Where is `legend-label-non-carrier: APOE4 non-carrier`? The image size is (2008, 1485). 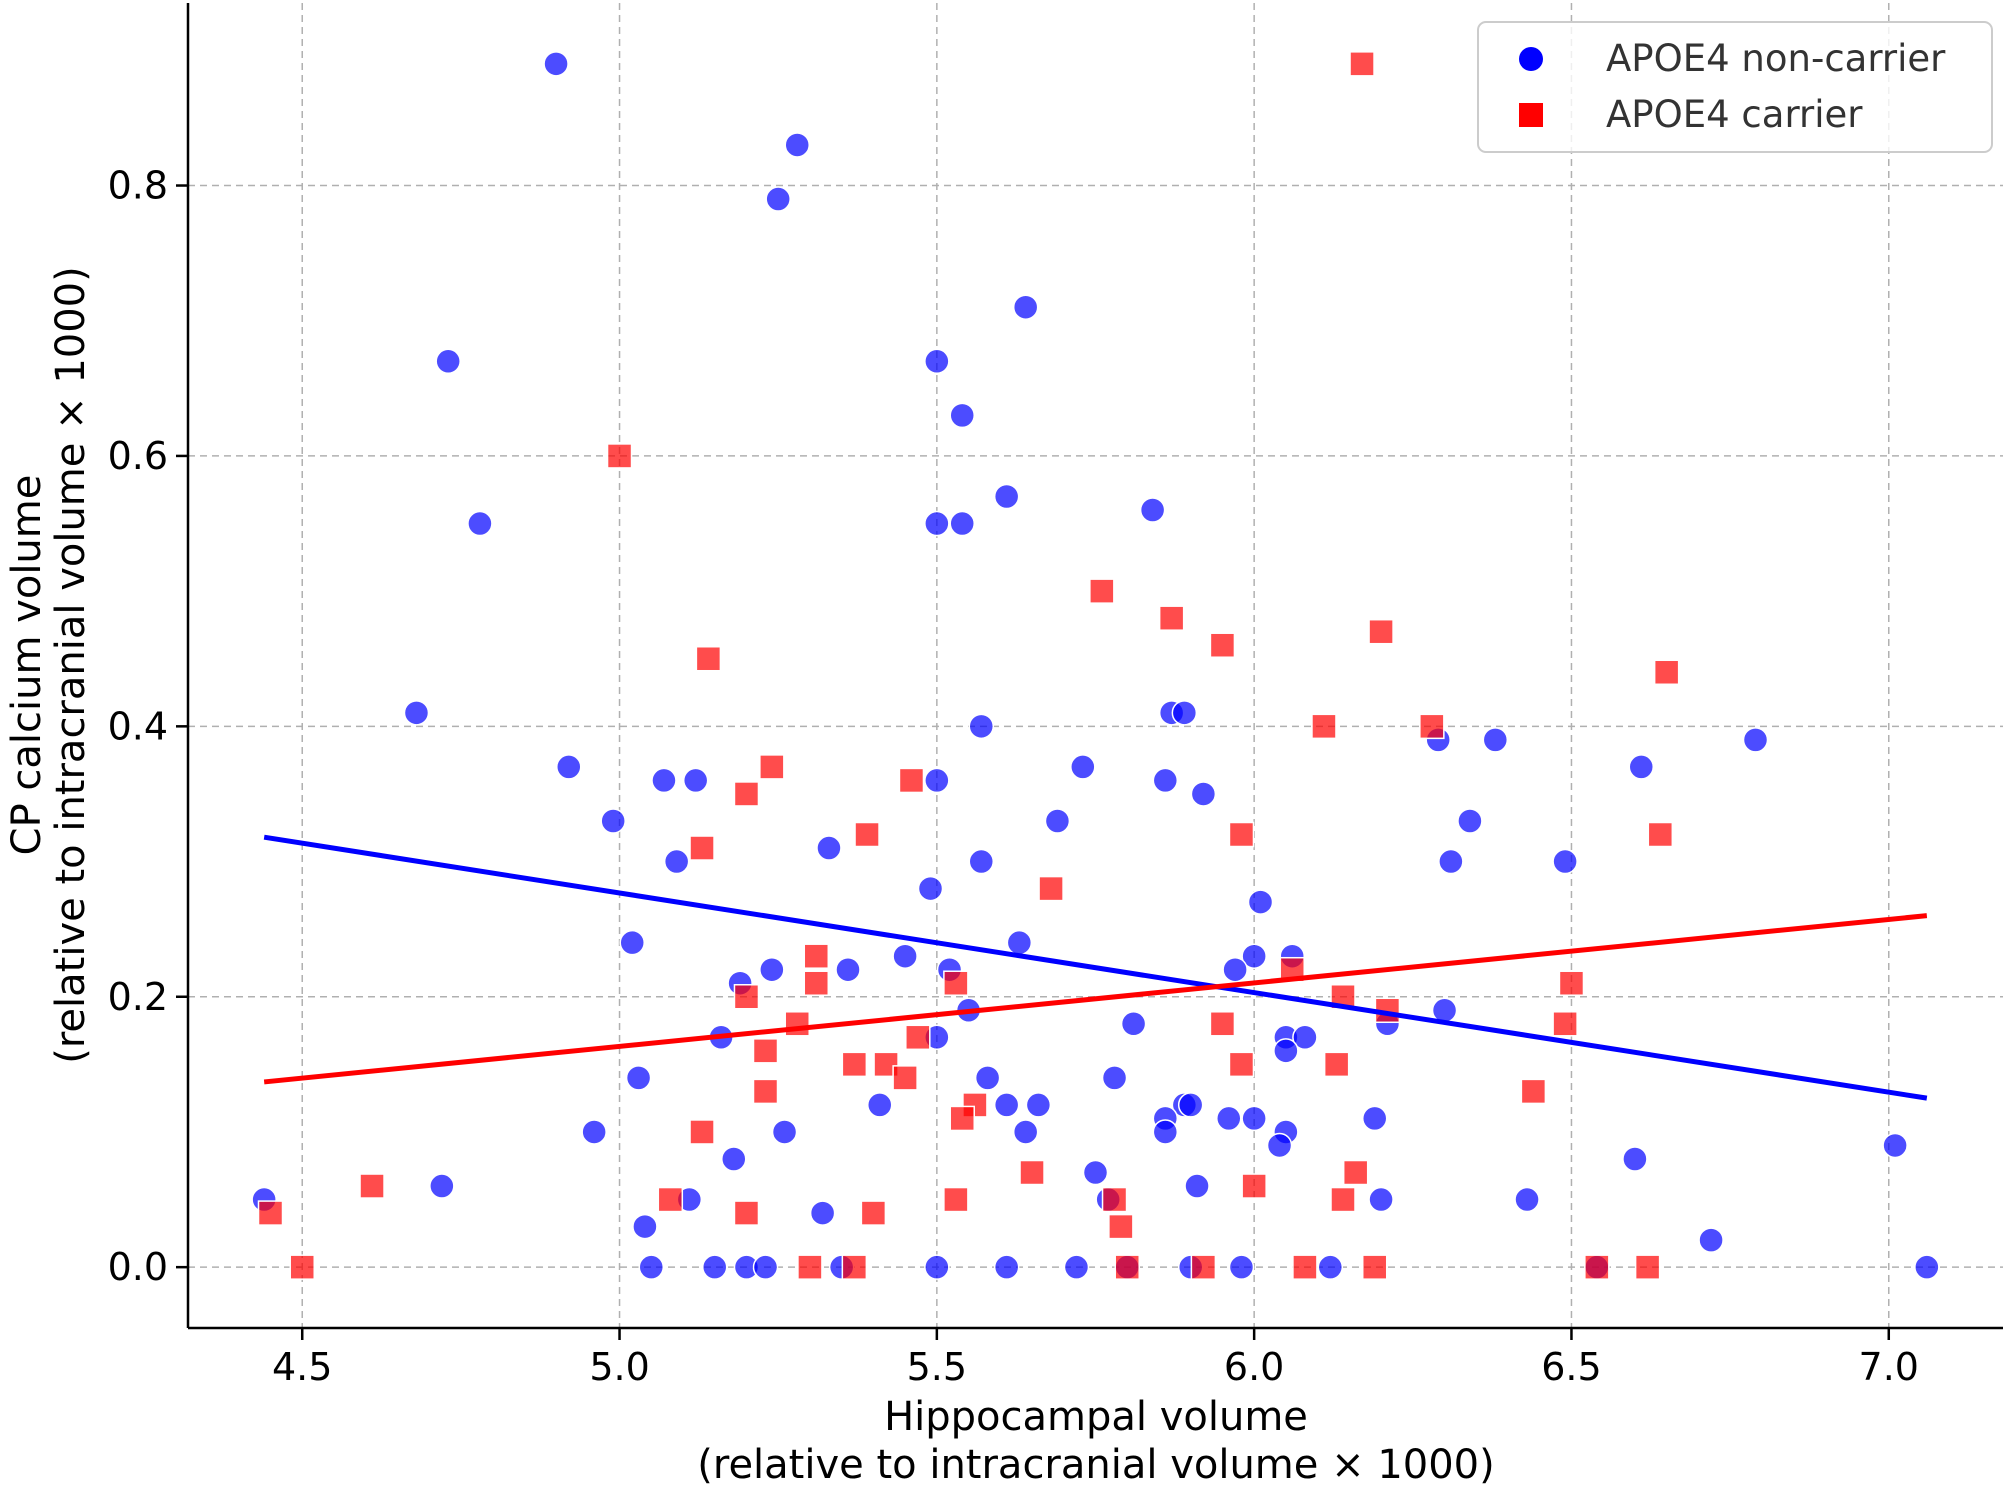 legend-label-non-carrier: APOE4 non-carrier is located at coordinates (1776, 58).